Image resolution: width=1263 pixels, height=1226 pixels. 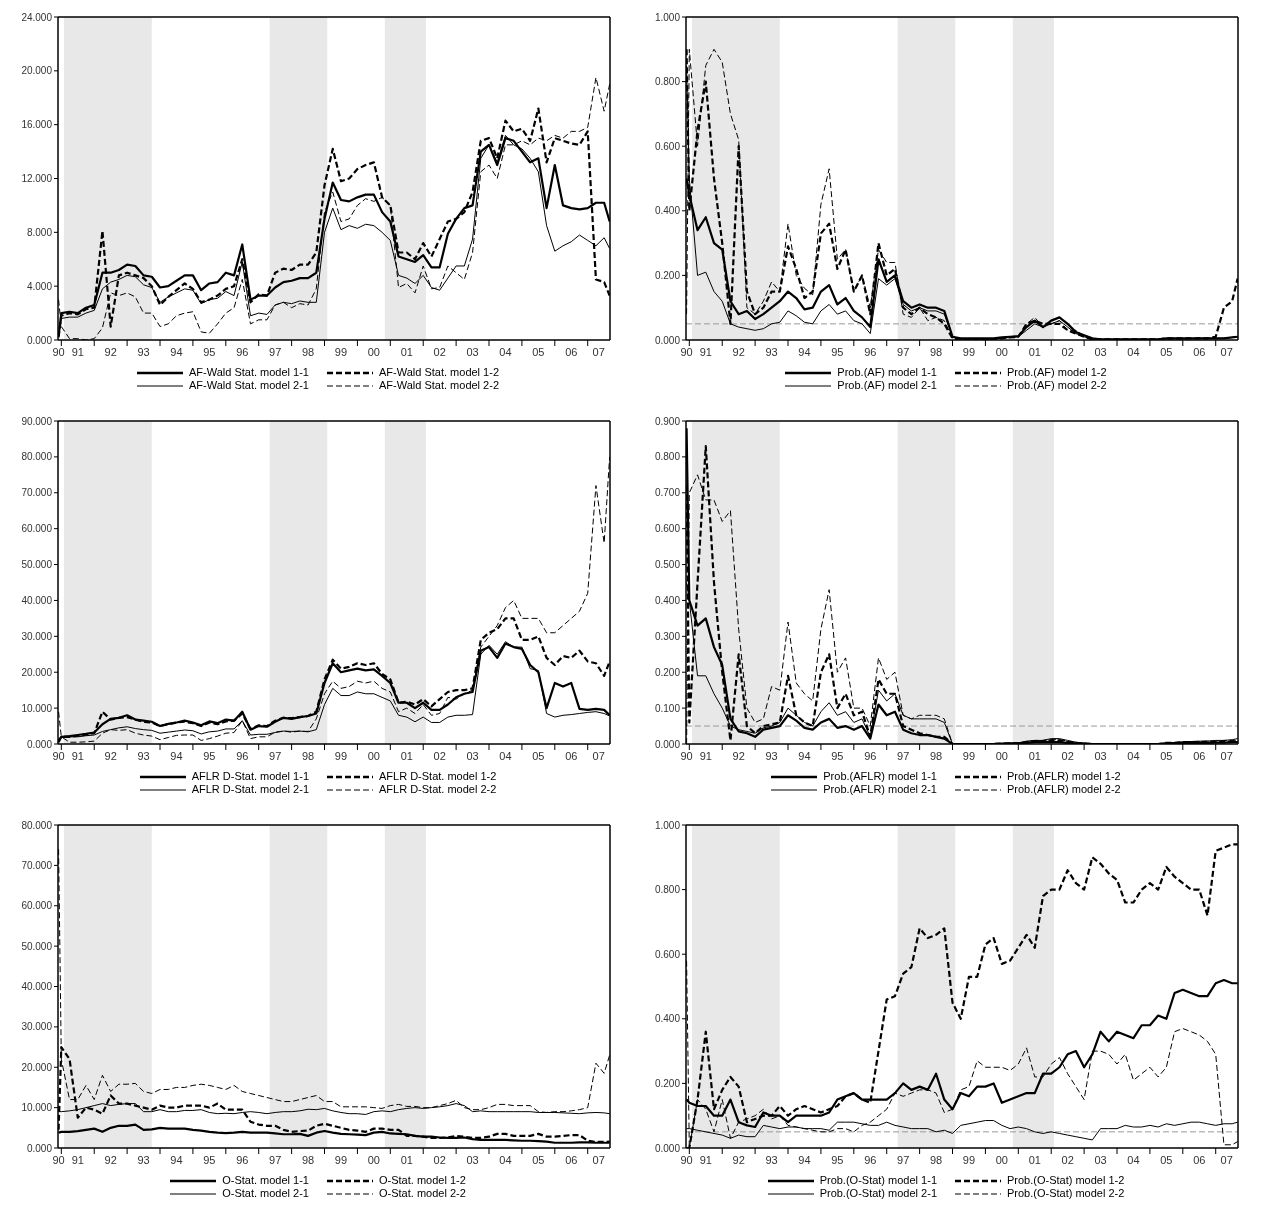 I want to click on legend-label: Prob.(AF) model 1-1, so click(x=887, y=372).